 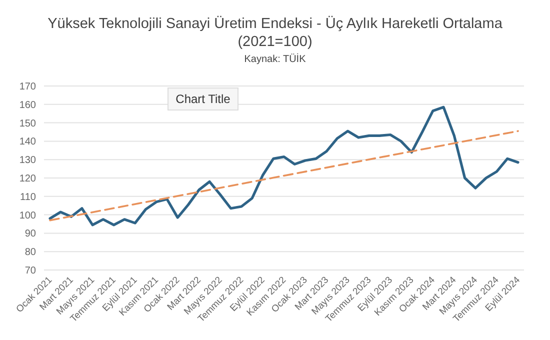 What do you see at coordinates (27, 124) in the screenshot?
I see `y-tick-label: 150` at bounding box center [27, 124].